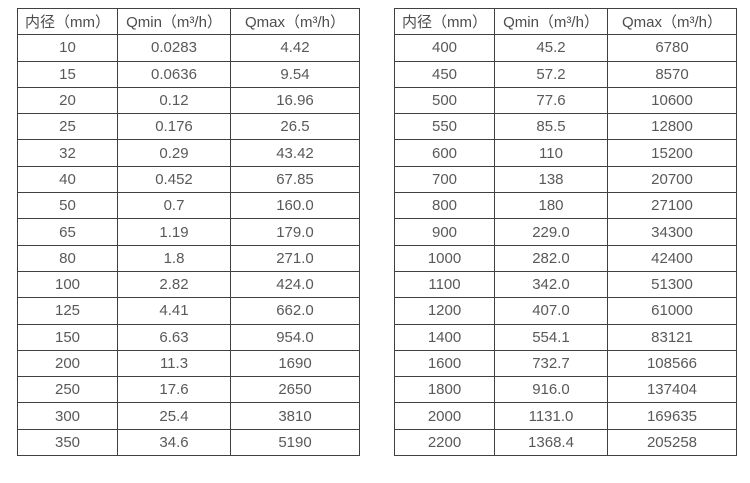  What do you see at coordinates (295, 206) in the screenshot?
I see `cell-qmax: 160.0` at bounding box center [295, 206].